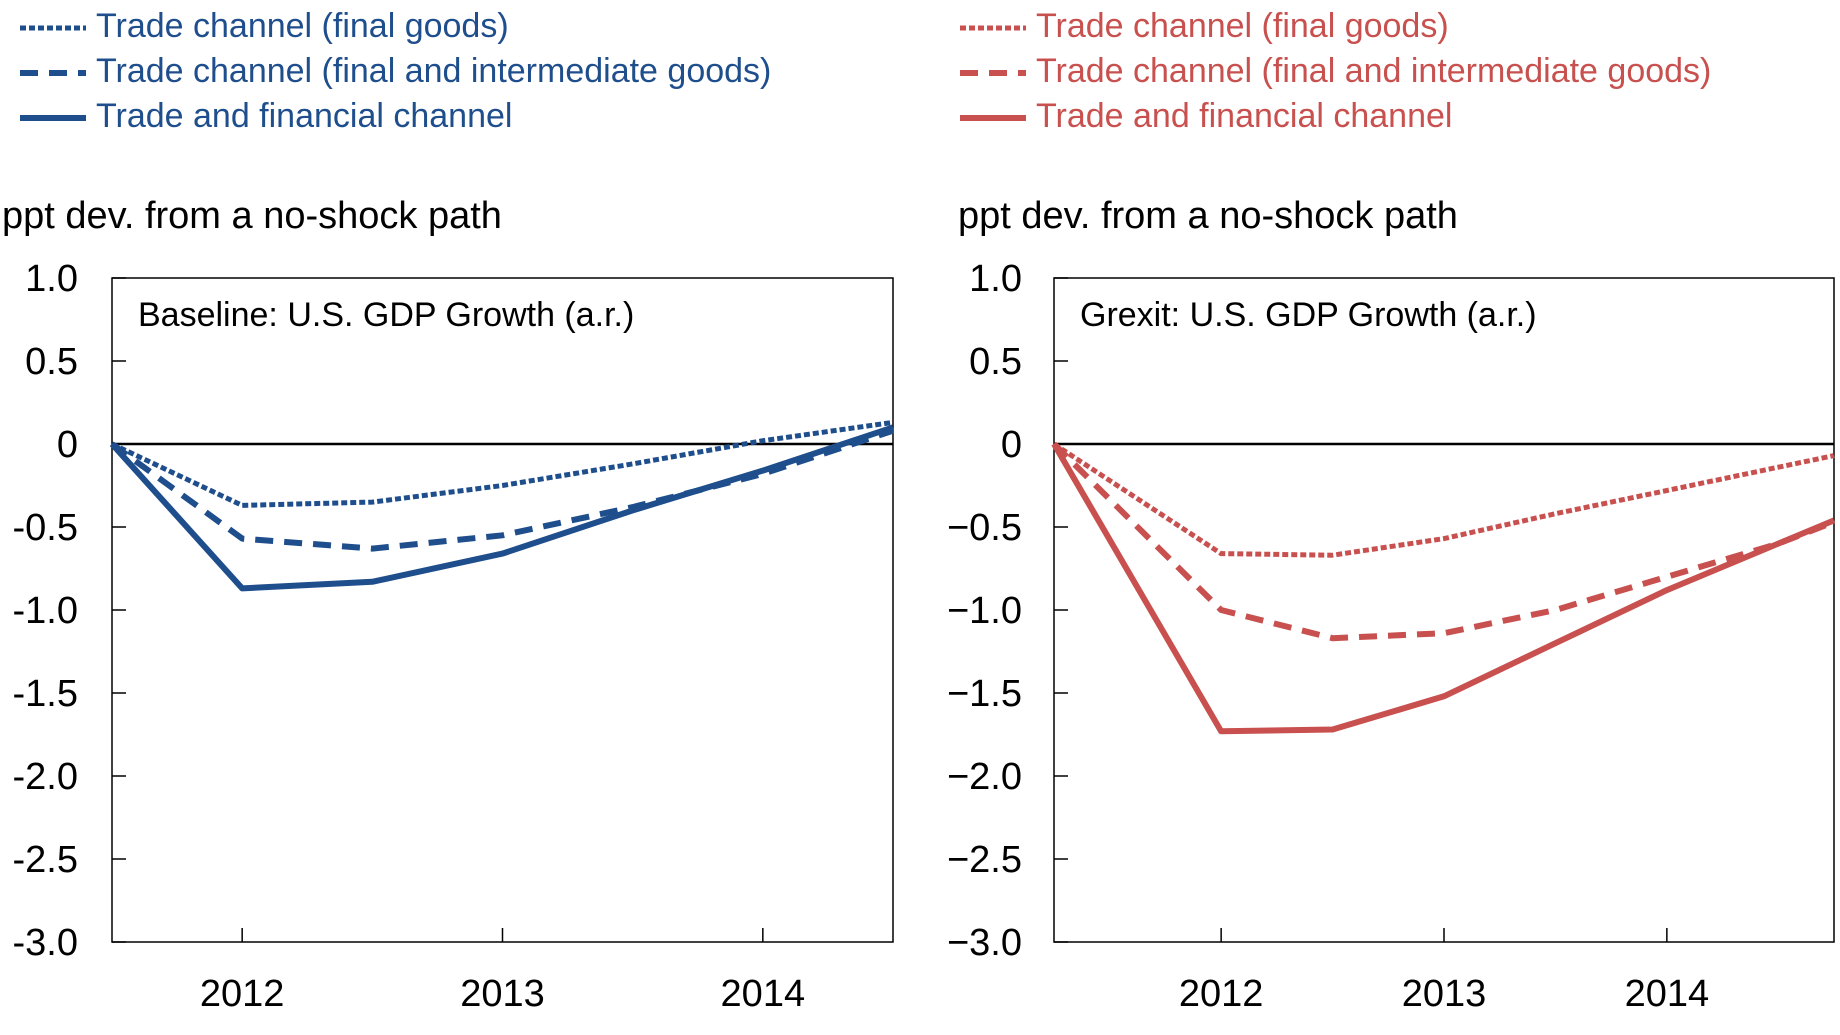  Describe the element at coordinates (984, 777) in the screenshot. I see `y-tick-label: −2.0` at that location.